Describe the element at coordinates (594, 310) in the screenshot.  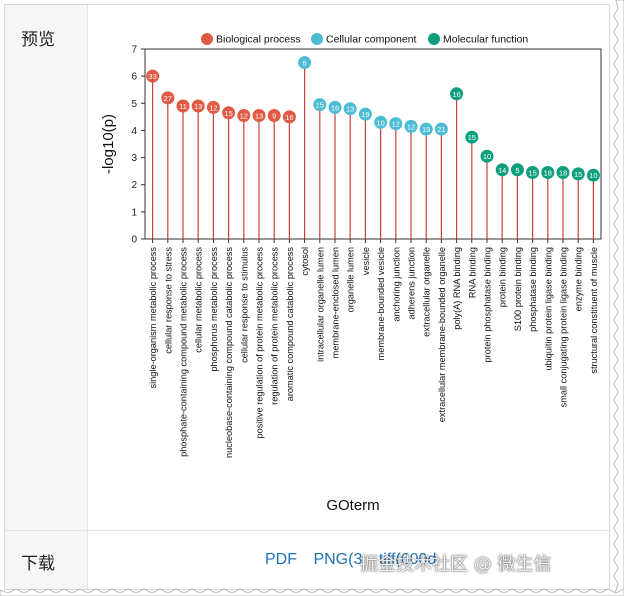
I see `x-tick-label: structural constituent of muscle` at that location.